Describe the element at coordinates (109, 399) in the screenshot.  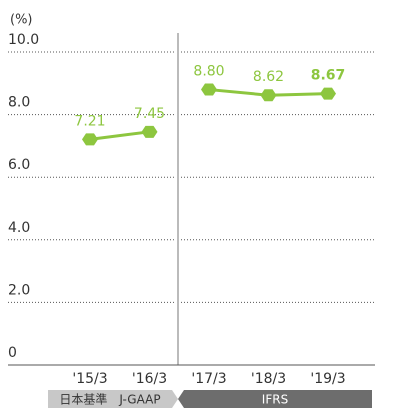
I see `band-label: 日本基準 J-GAAP` at that location.